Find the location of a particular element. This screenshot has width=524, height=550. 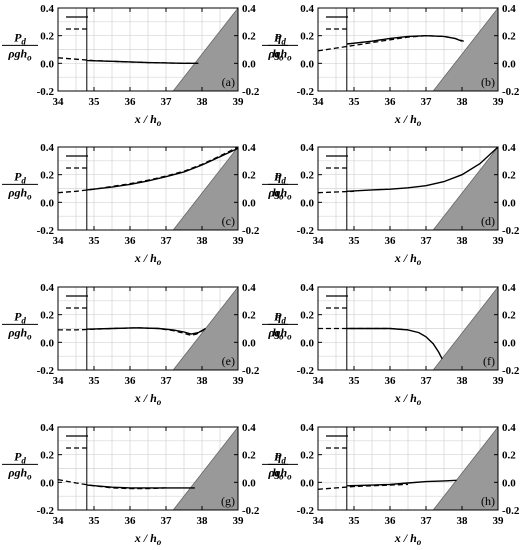

y-axis-label-p: P is located at coordinates (278, 316).